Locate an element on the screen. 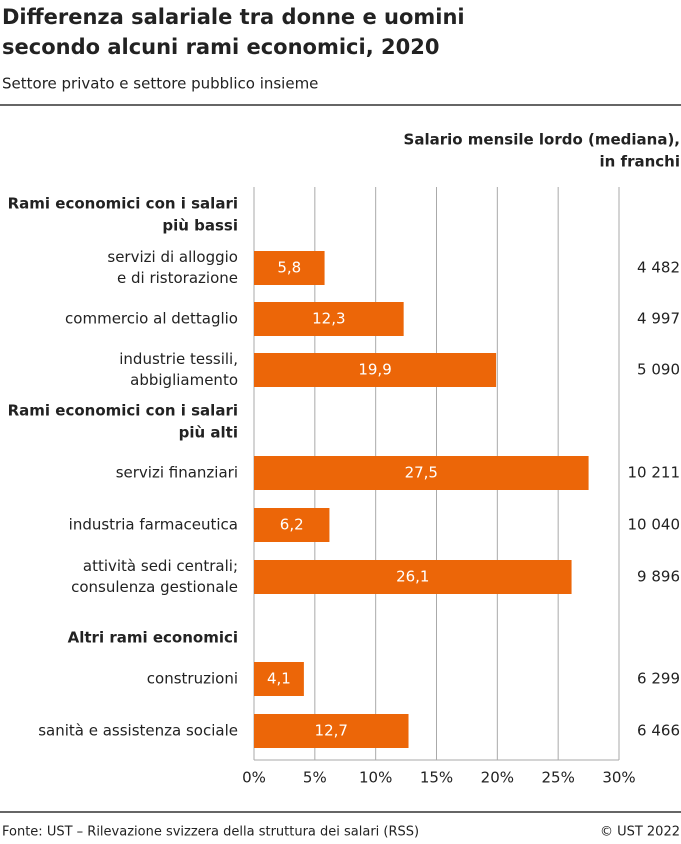  salary-label: 10 211 is located at coordinates (654, 473).